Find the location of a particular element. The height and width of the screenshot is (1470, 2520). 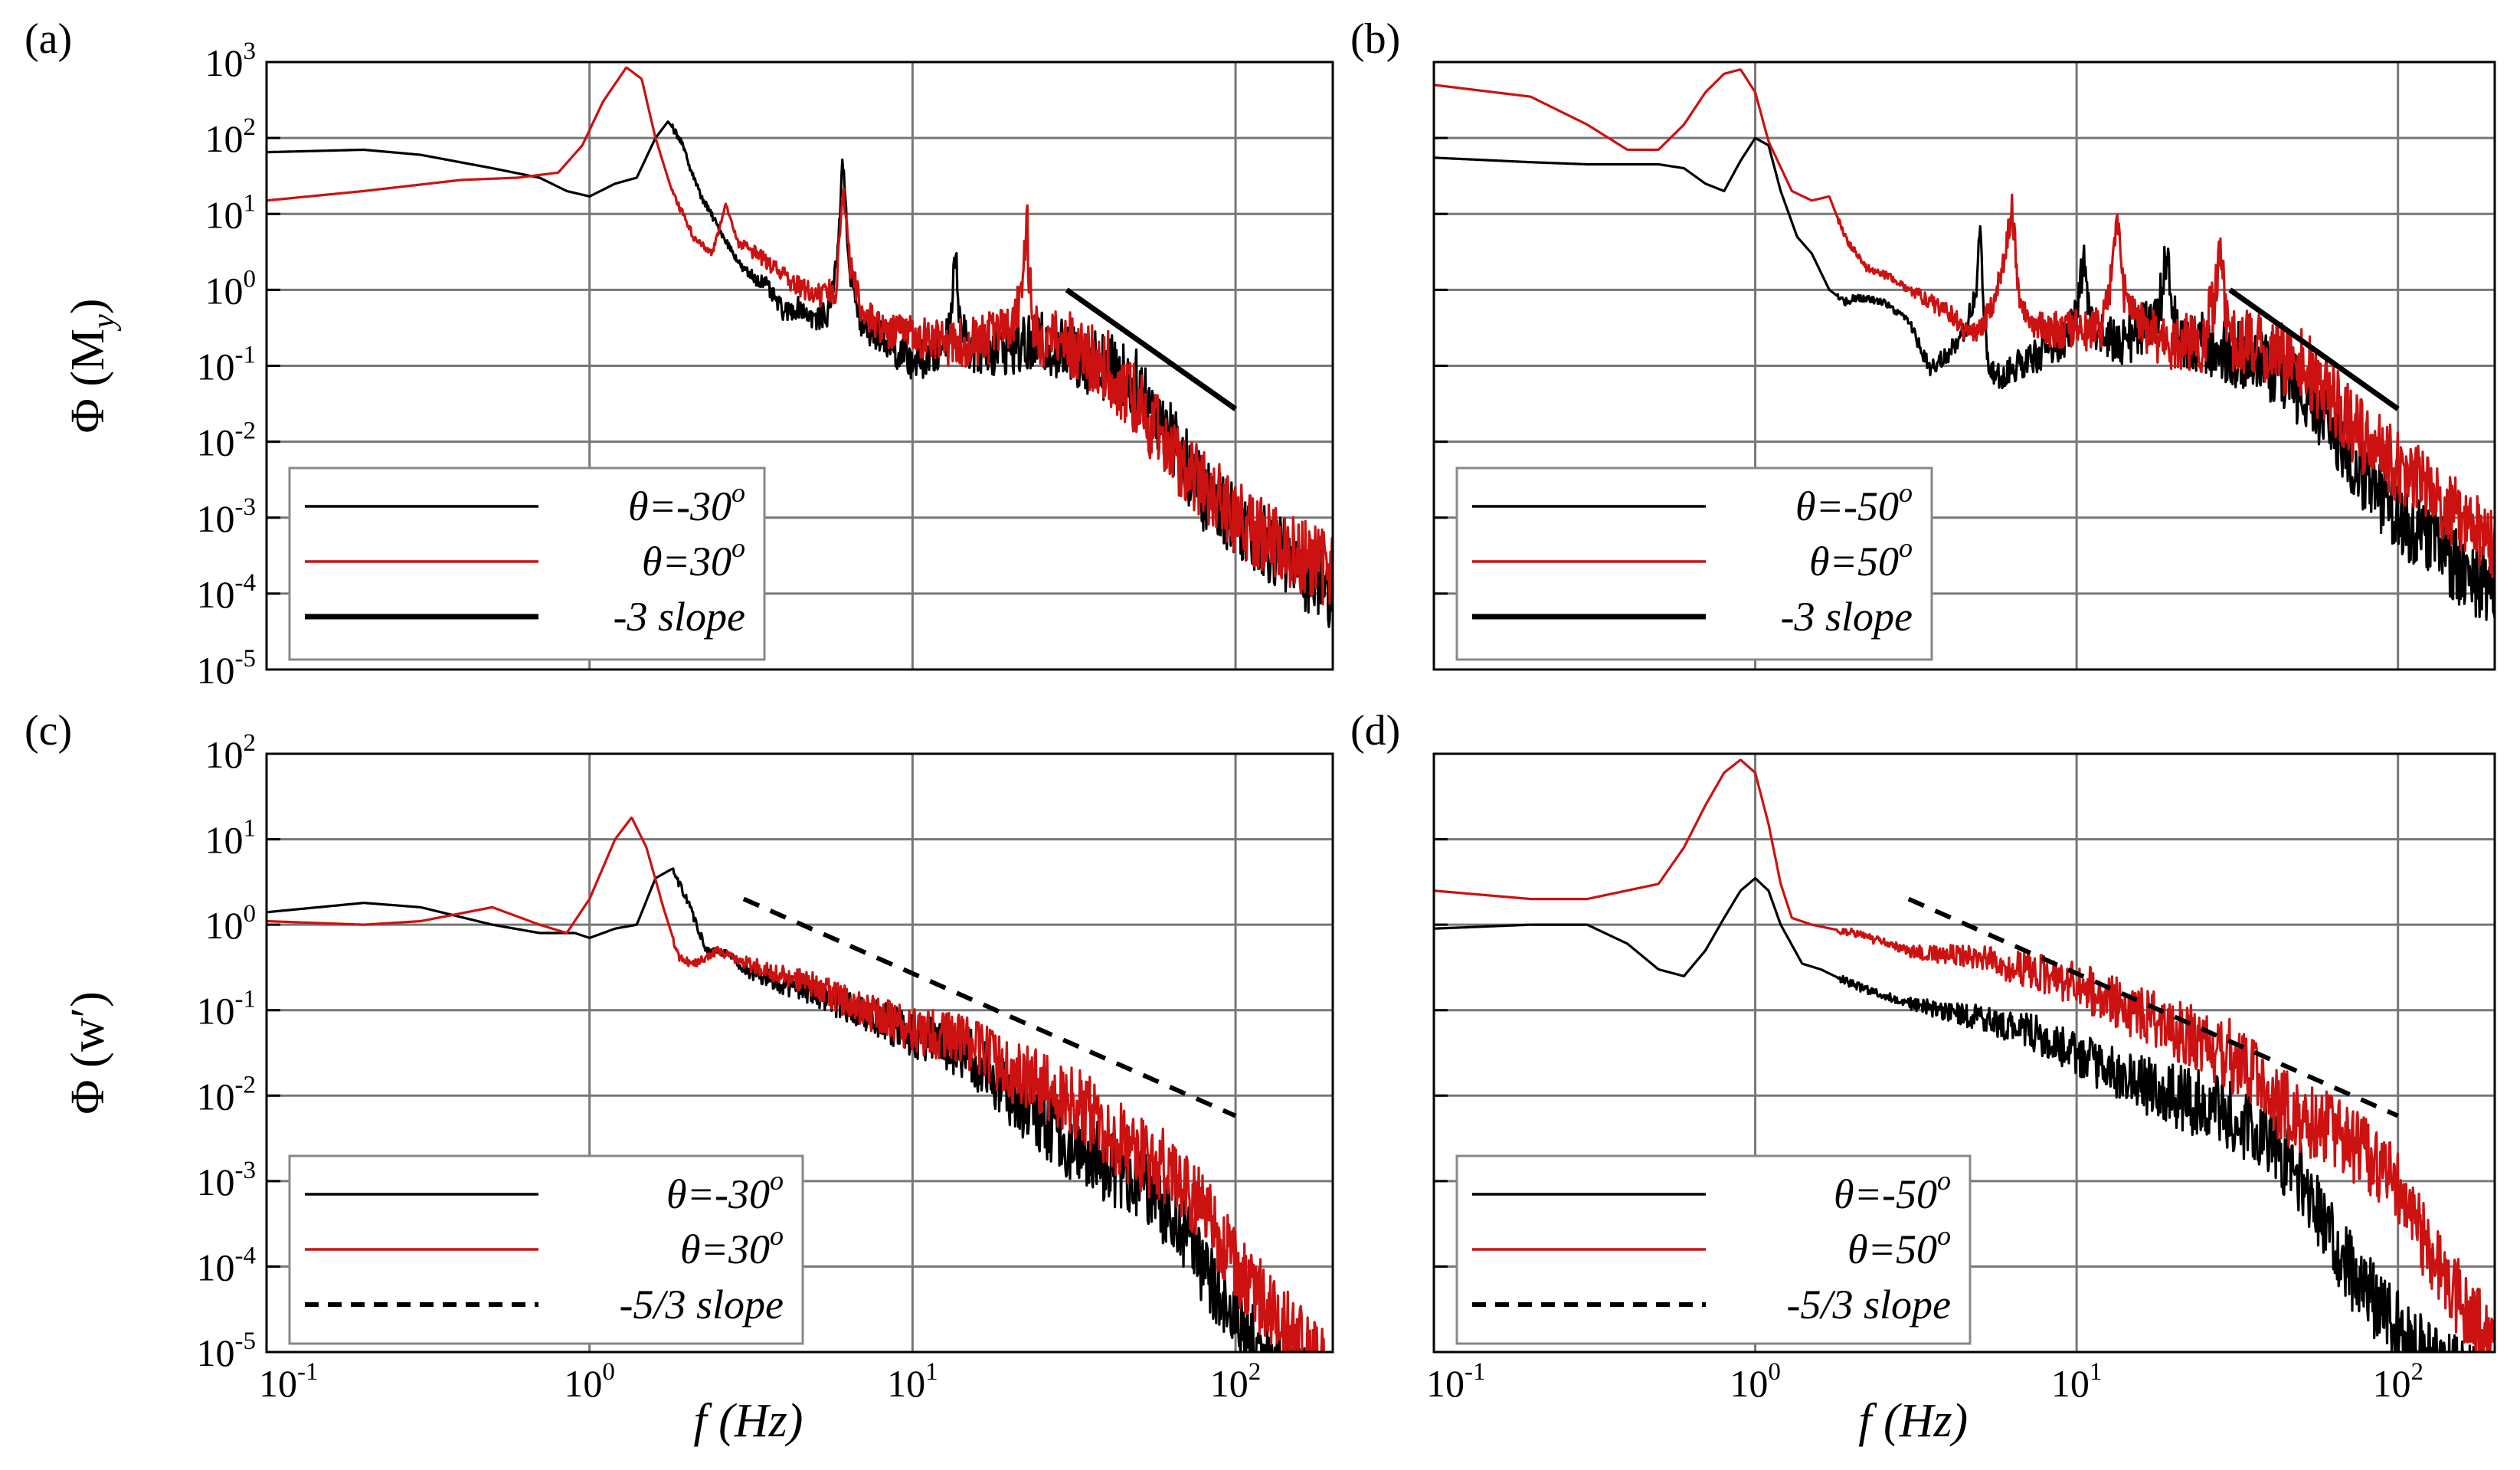

y-axis-label: Φ (My) is located at coordinates (92, 366).